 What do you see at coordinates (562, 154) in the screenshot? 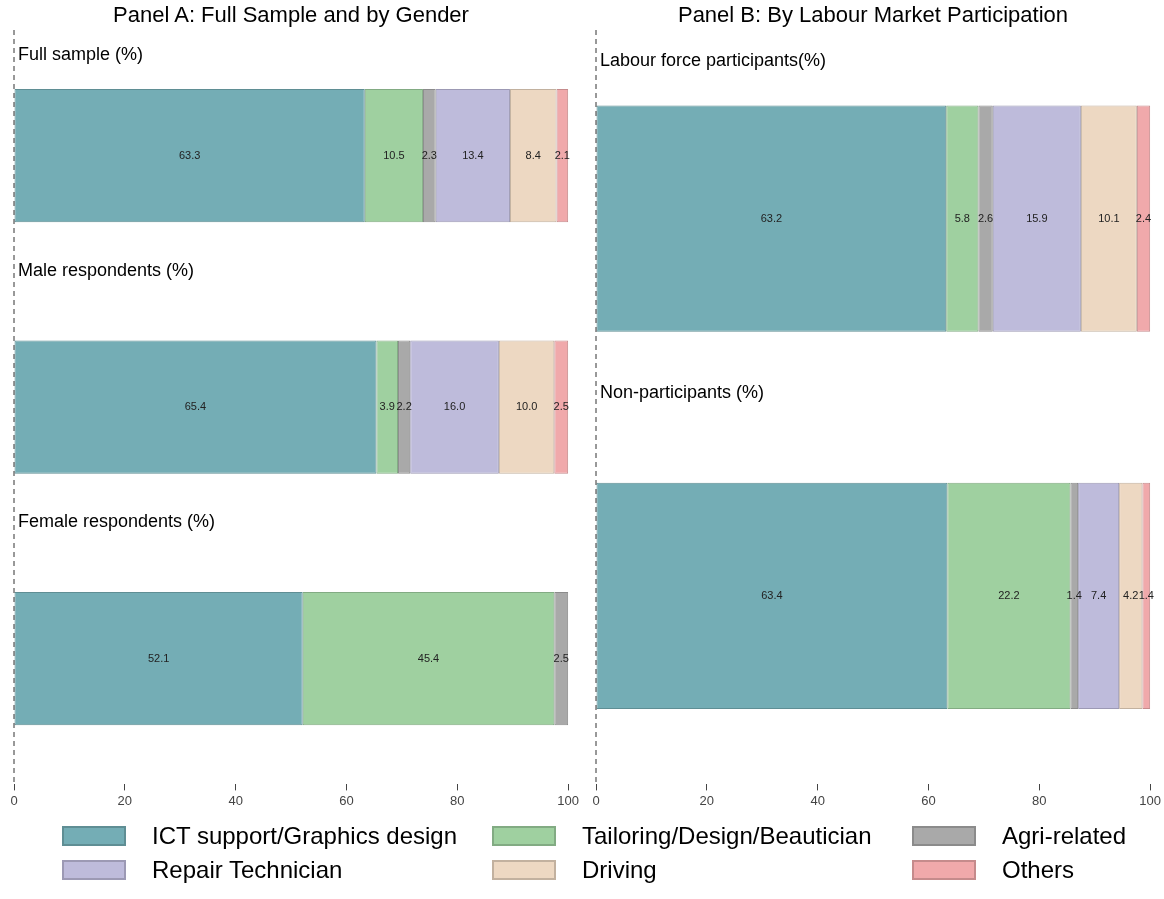
I see `data-label: 2.1` at bounding box center [562, 154].